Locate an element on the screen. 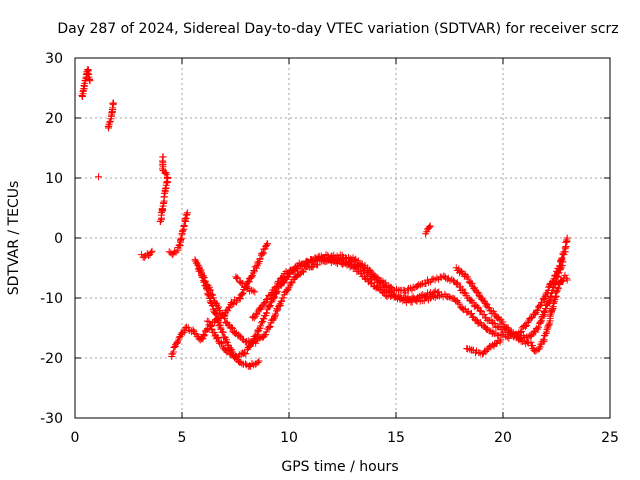  y-tick-label: 10 is located at coordinates (54, 179).